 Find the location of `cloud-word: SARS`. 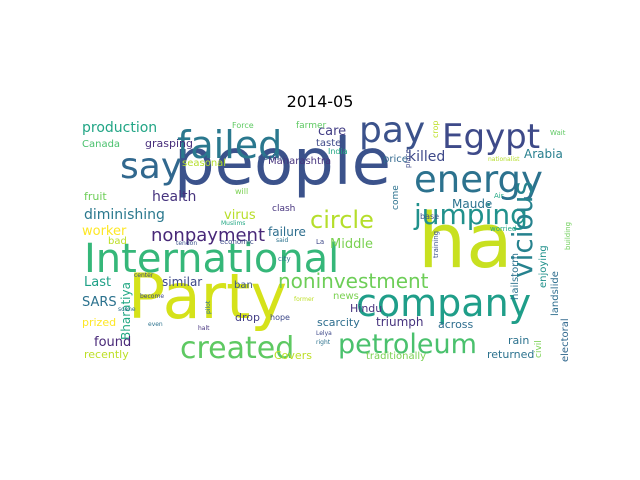

cloud-word: SARS is located at coordinates (99, 302).